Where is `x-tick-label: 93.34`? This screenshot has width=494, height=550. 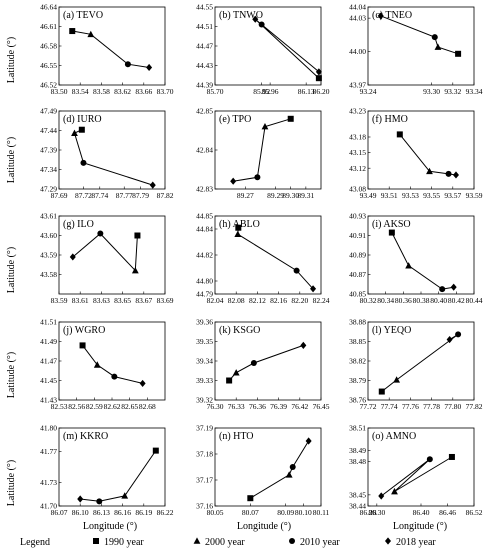
x-tick-label: 93.34 is located at coordinates (474, 91).